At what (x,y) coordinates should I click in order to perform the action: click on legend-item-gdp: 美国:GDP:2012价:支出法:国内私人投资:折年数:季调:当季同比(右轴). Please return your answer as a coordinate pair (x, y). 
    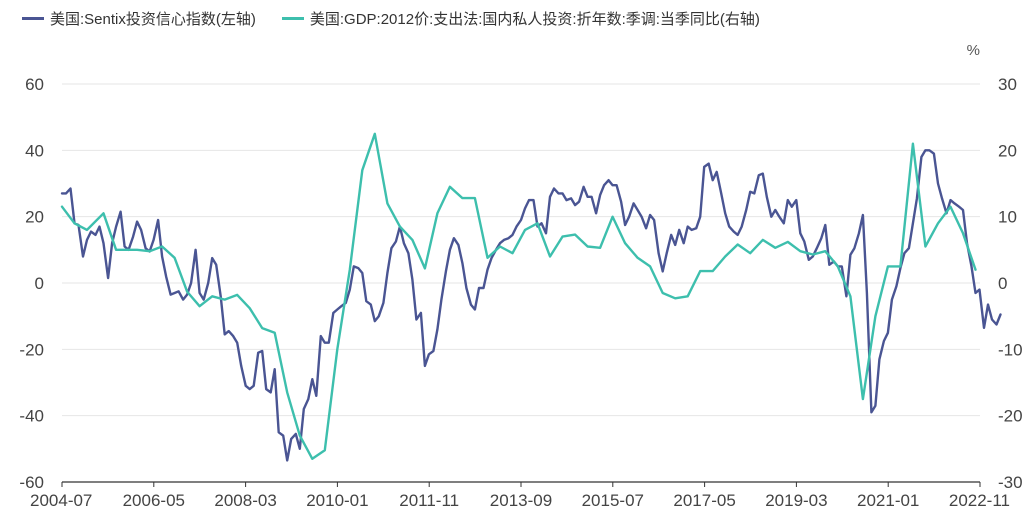
    Looking at the image, I should click on (520, 18).